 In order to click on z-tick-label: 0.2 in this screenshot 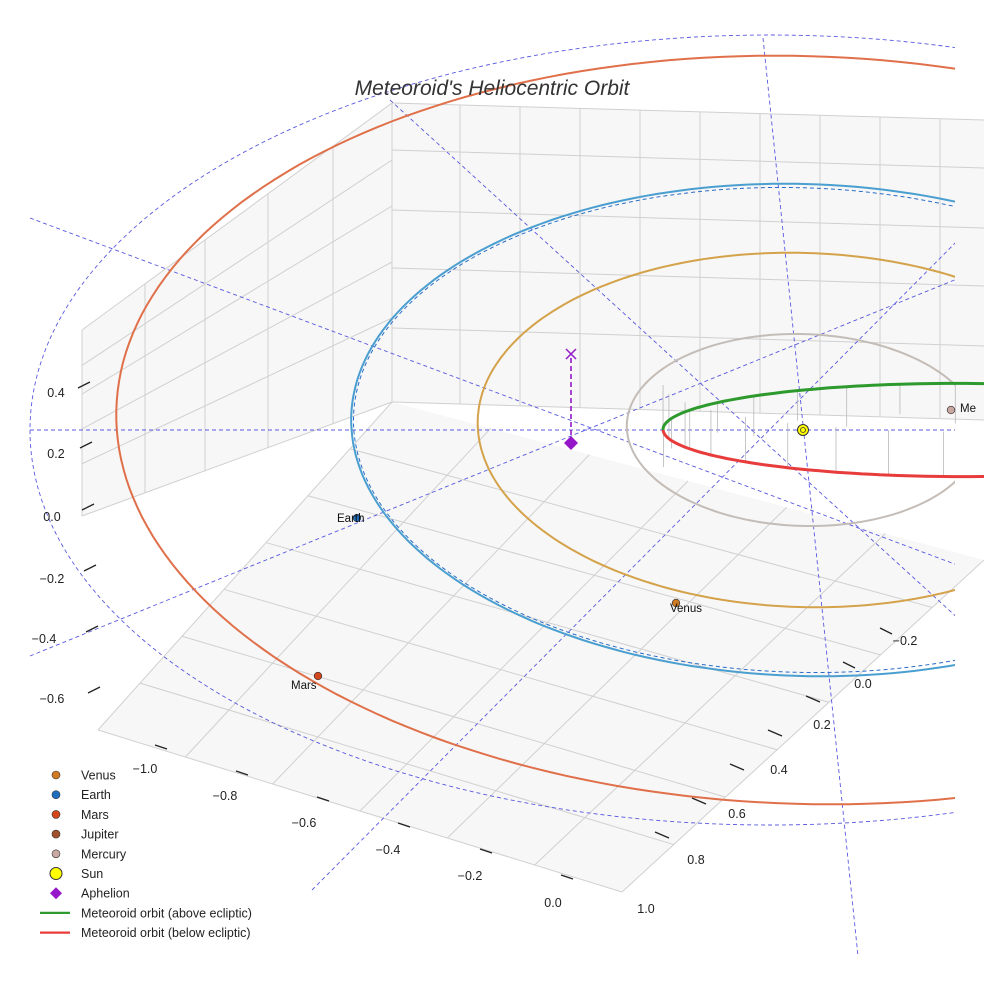, I will do `click(55, 454)`.